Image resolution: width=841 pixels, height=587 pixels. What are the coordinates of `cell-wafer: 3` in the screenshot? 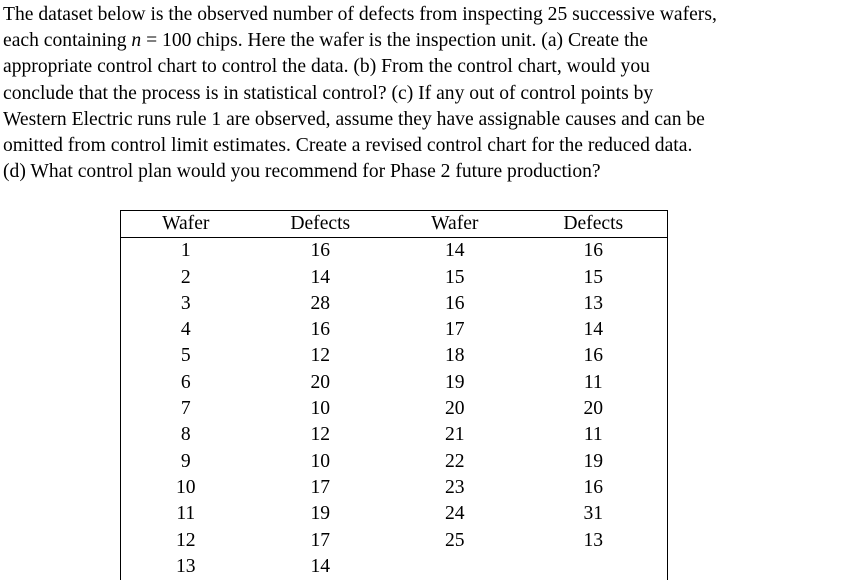 It's located at (185, 303).